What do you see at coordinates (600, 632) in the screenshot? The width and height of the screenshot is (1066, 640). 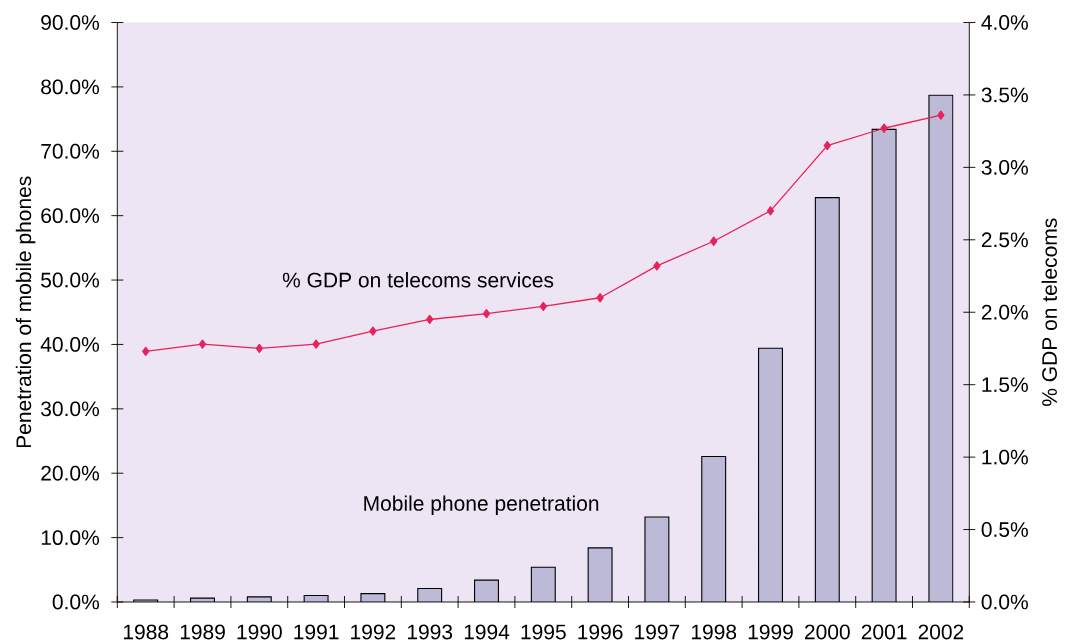 I see `x-tick-label: 1996` at bounding box center [600, 632].